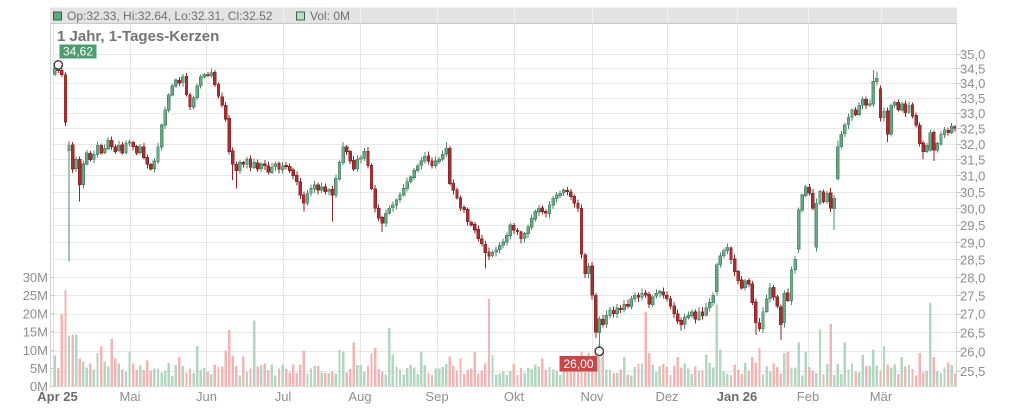 The image size is (1024, 409). I want to click on svg-text: 27,0, so click(972, 314).